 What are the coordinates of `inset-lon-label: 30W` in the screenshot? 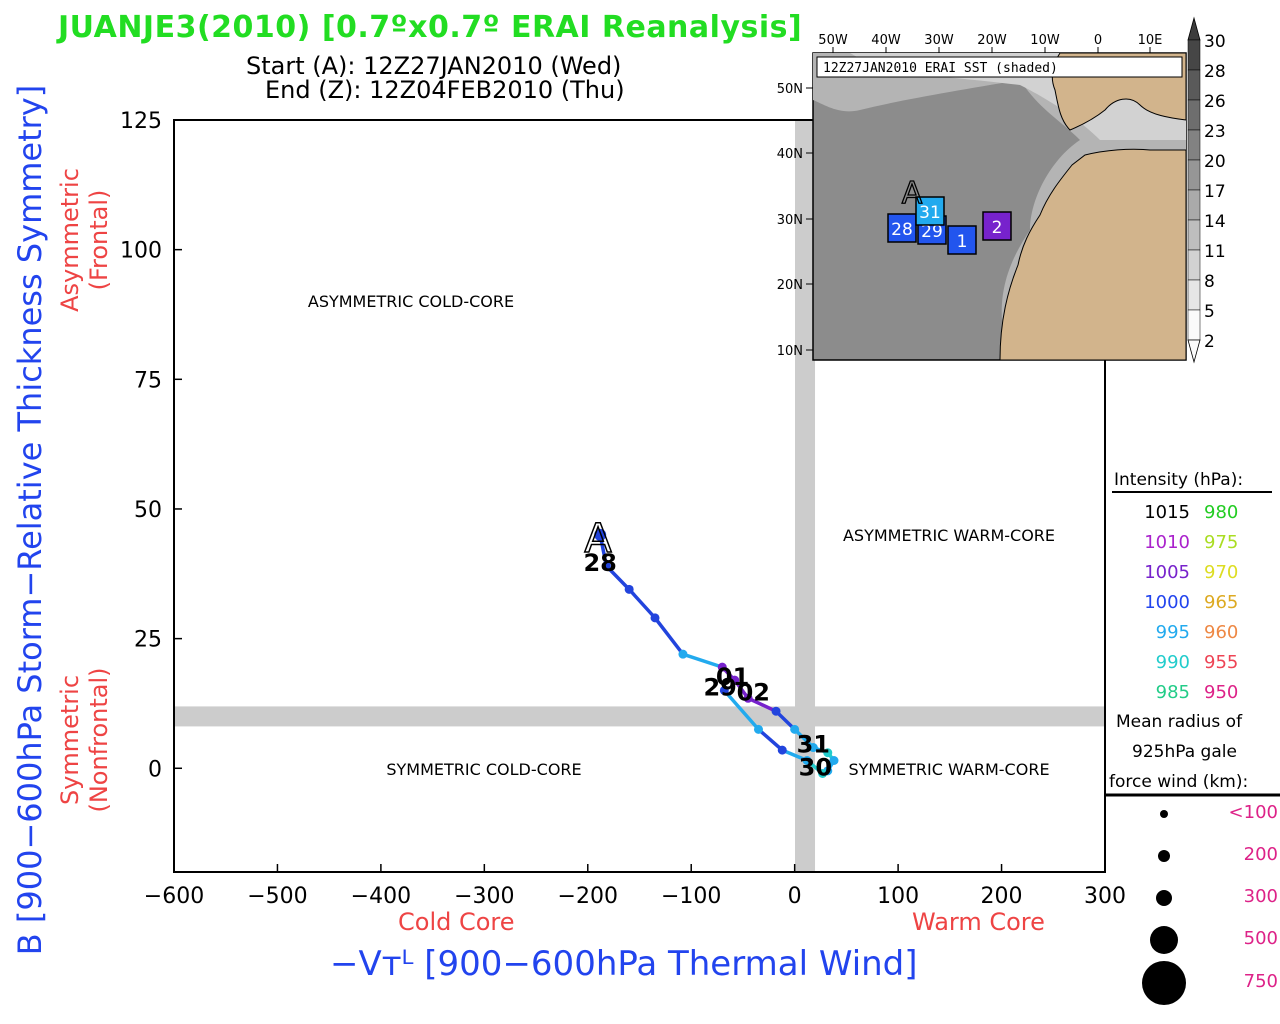 It's located at (939, 40).